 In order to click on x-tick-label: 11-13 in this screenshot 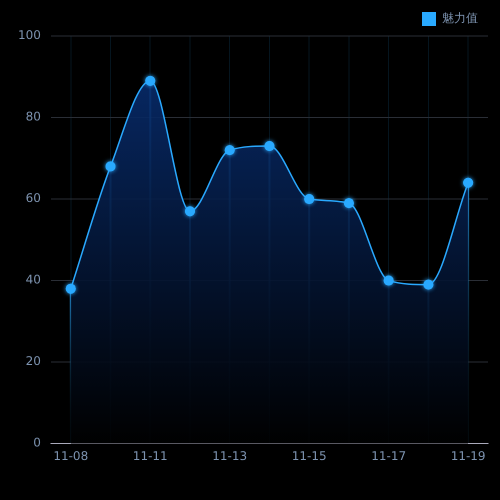, I will do `click(230, 455)`.